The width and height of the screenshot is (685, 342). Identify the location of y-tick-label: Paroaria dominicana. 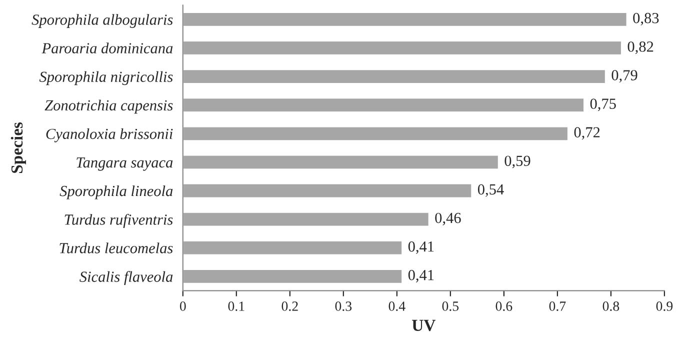
(107, 48).